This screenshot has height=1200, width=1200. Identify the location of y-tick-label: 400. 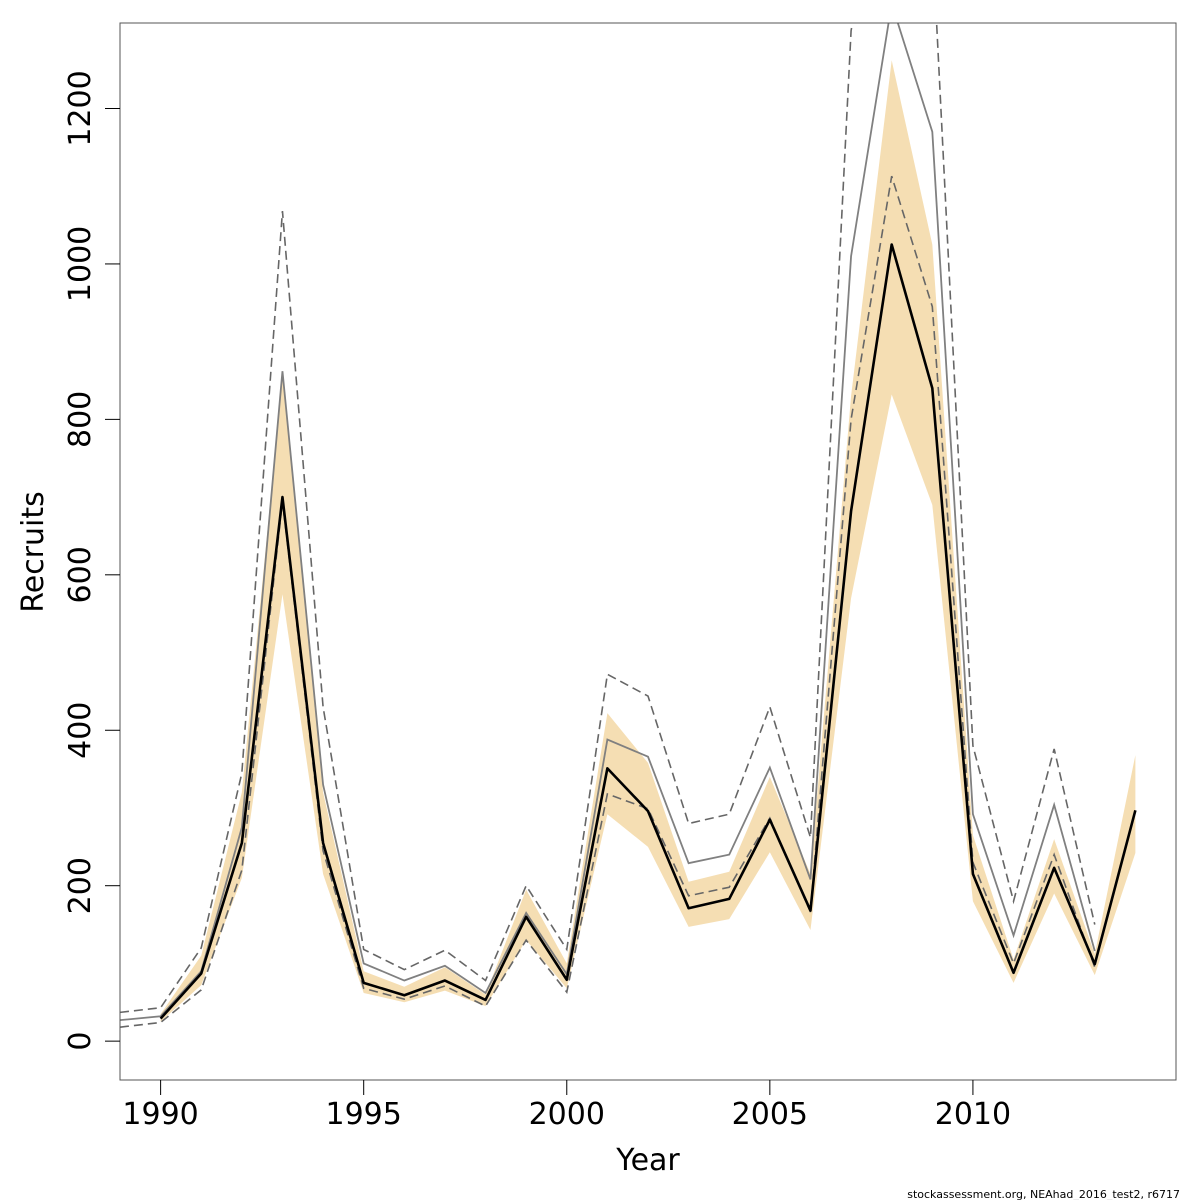
(80, 730).